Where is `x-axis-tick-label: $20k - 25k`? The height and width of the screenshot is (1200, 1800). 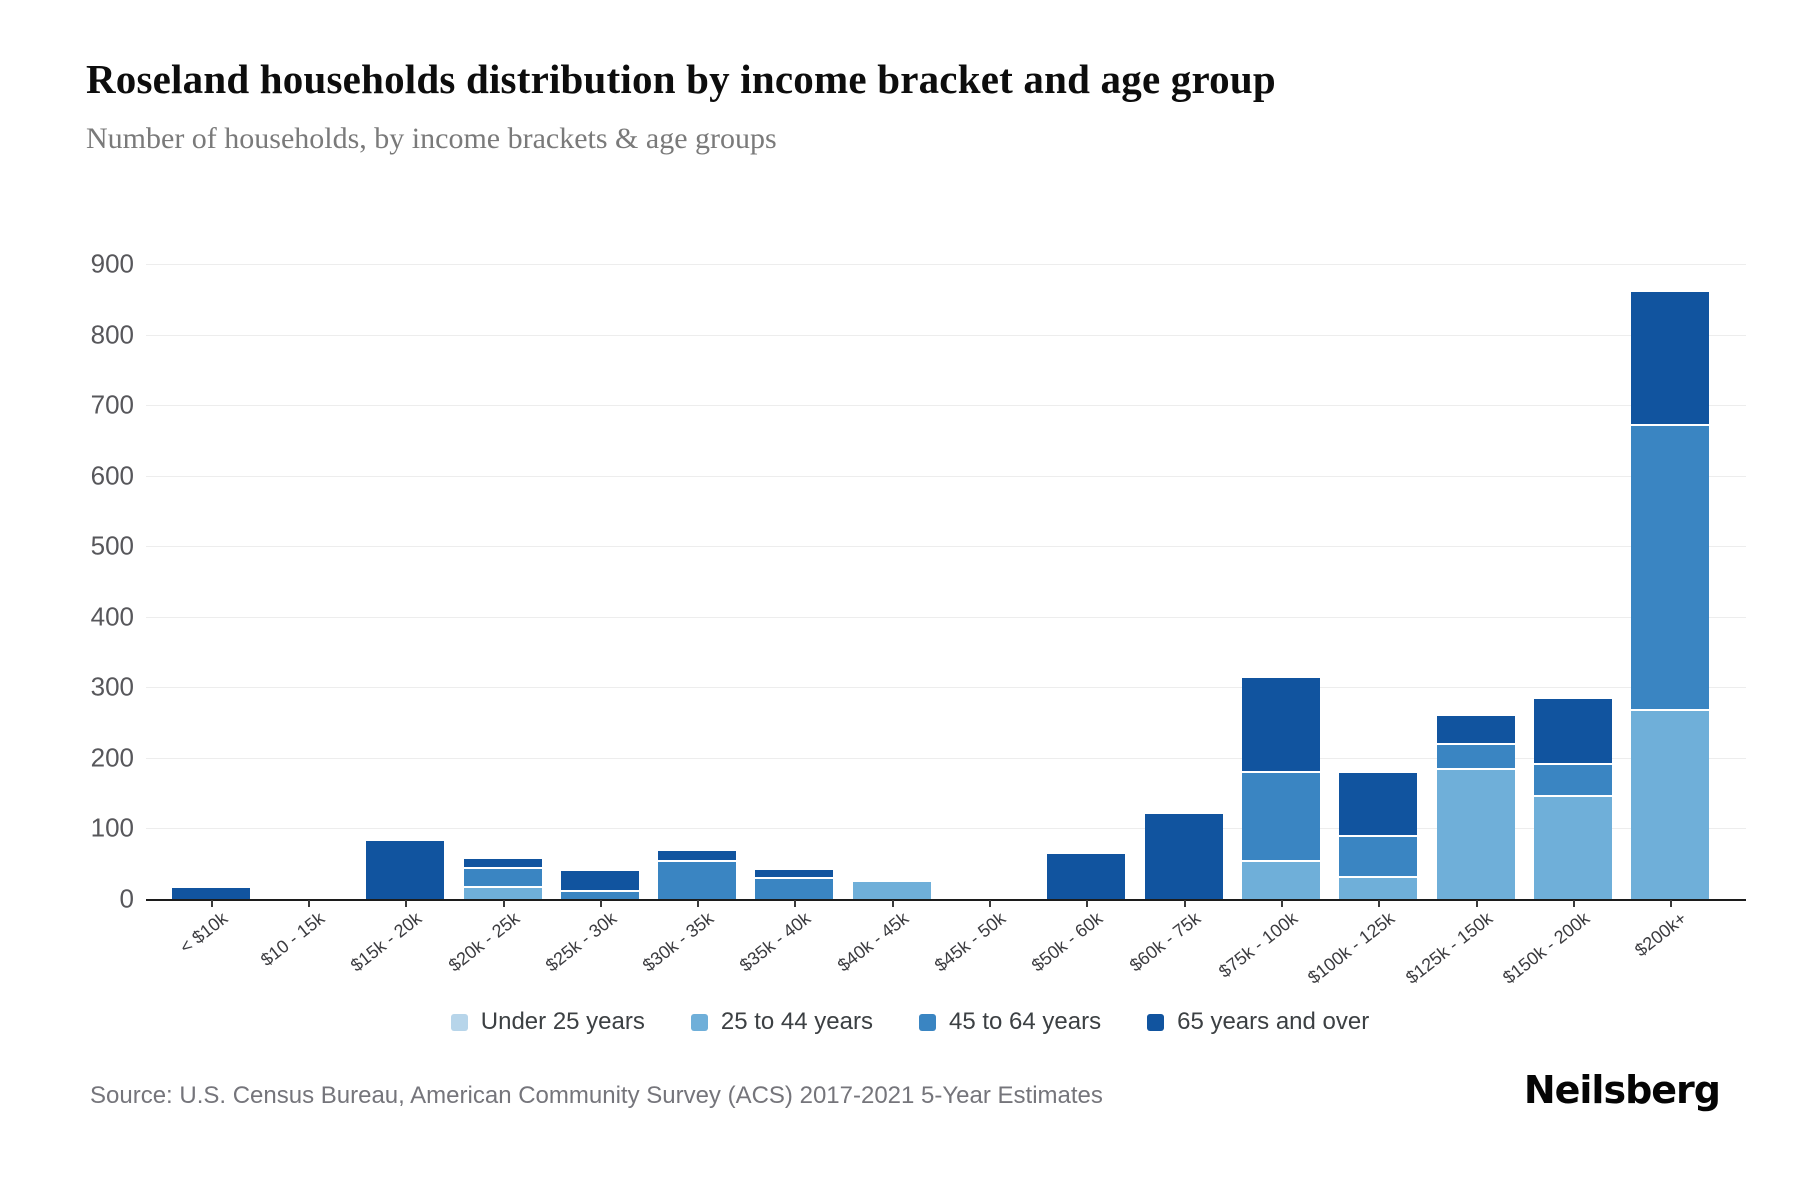 x-axis-tick-label: $20k - 25k is located at coordinates (483, 942).